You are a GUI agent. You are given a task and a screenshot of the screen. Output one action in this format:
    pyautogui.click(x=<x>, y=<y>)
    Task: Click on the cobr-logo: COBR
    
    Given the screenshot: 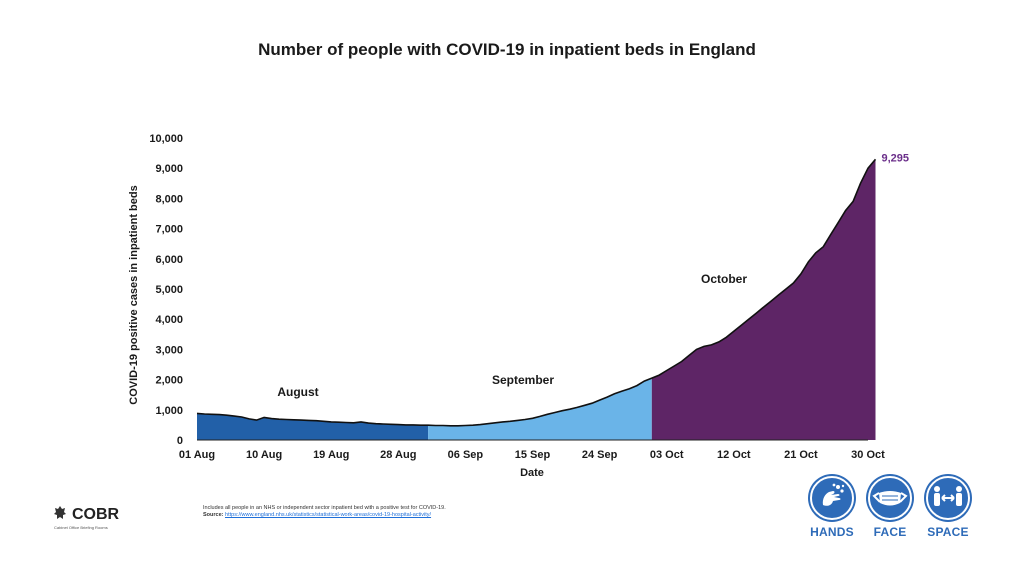 What is the action you would take?
    pyautogui.click(x=85, y=514)
    